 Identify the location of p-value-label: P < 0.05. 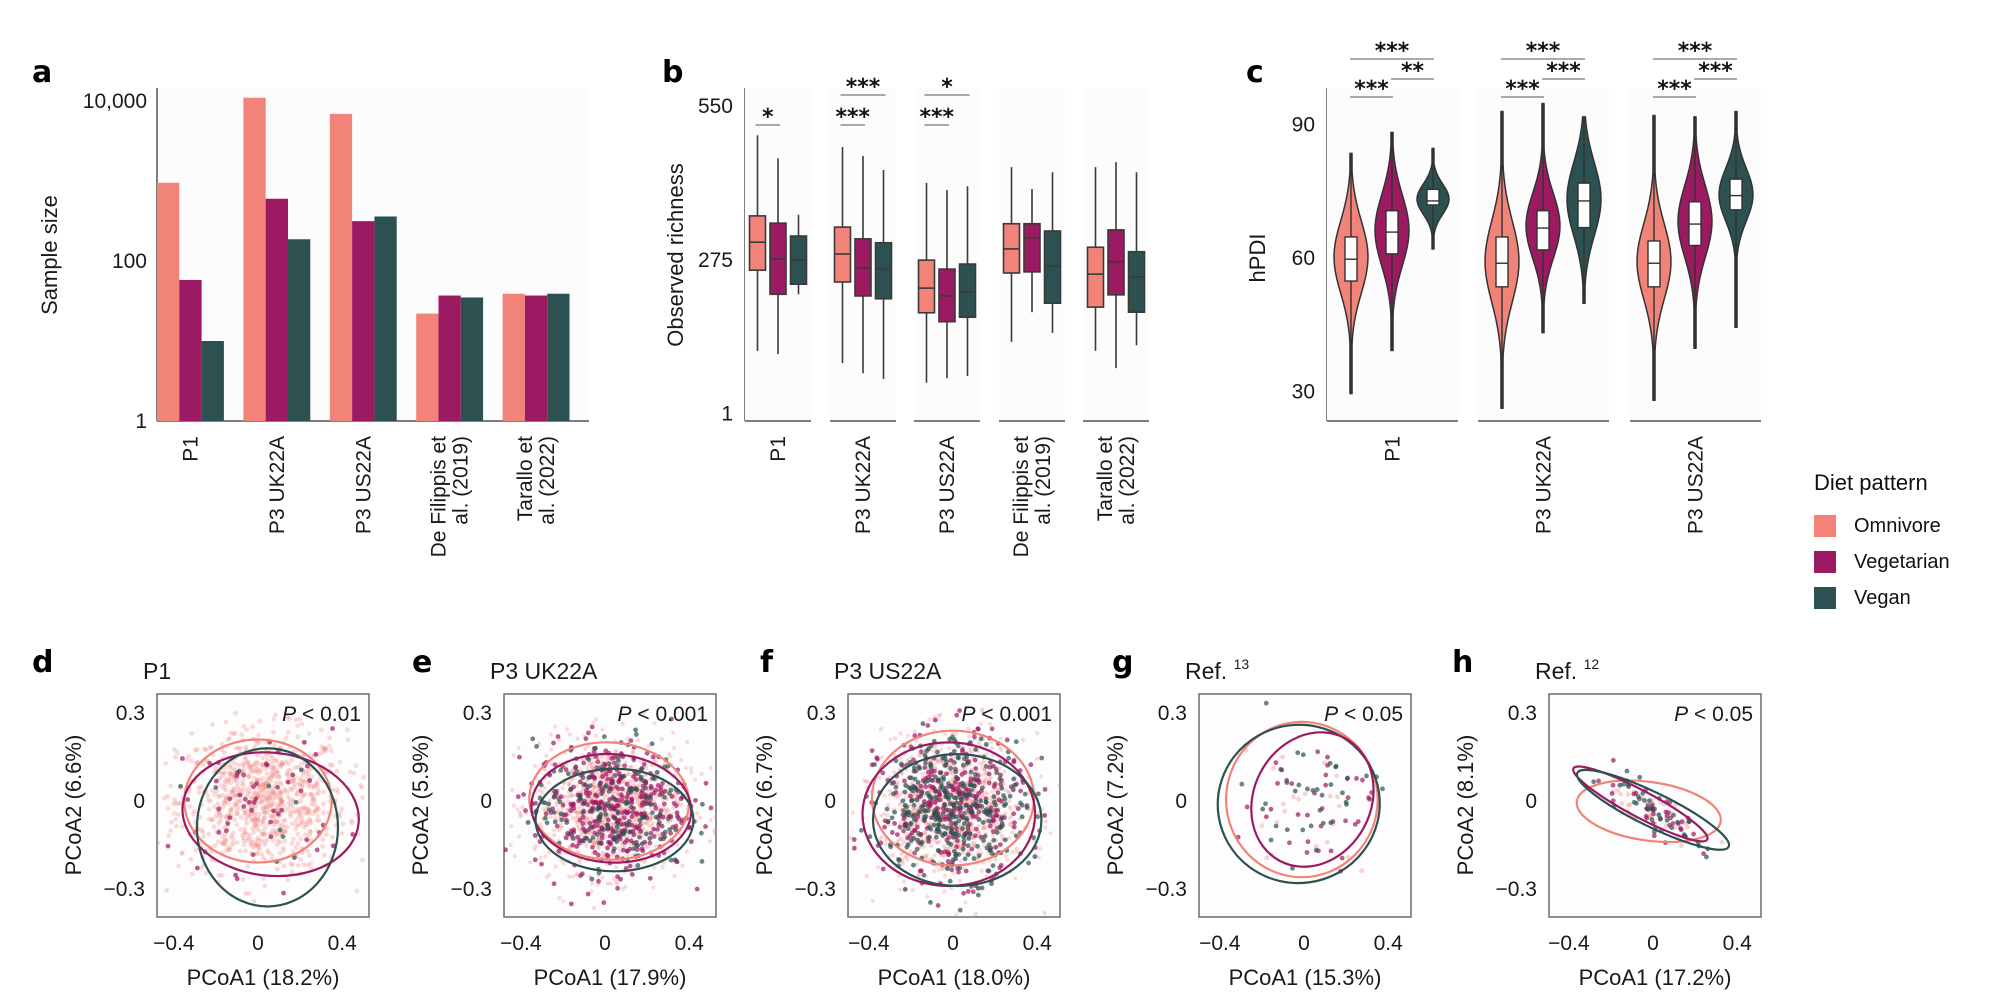
(1713, 714).